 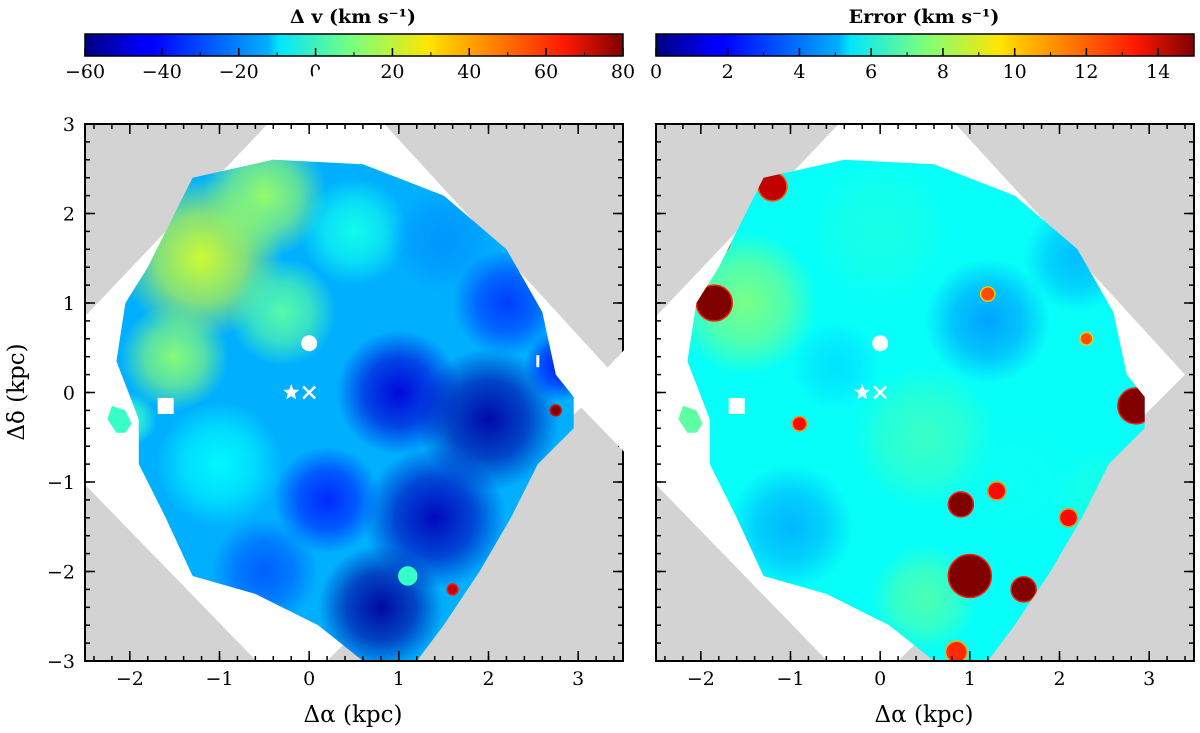 I want to click on tick-marker, so click(x=538, y=361).